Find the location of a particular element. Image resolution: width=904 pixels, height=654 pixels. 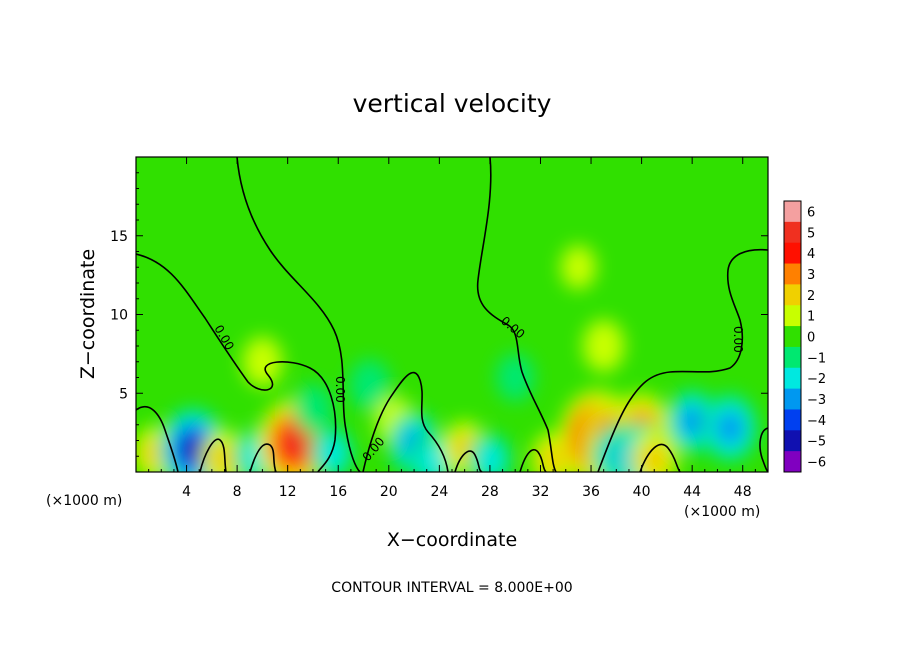

colorbar-frame is located at coordinates (792, 336).